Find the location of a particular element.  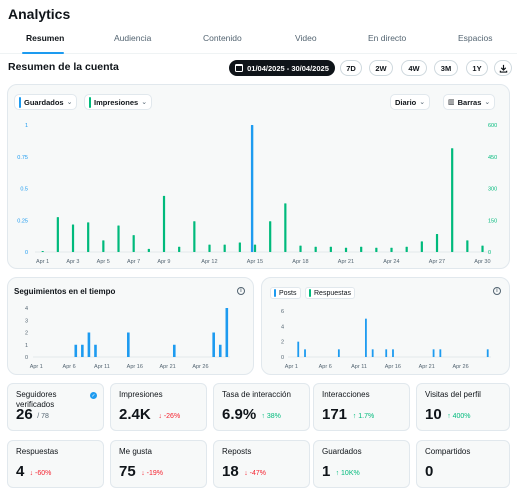

right-metric-select: Impresiones ⌄ is located at coordinates (118, 102).